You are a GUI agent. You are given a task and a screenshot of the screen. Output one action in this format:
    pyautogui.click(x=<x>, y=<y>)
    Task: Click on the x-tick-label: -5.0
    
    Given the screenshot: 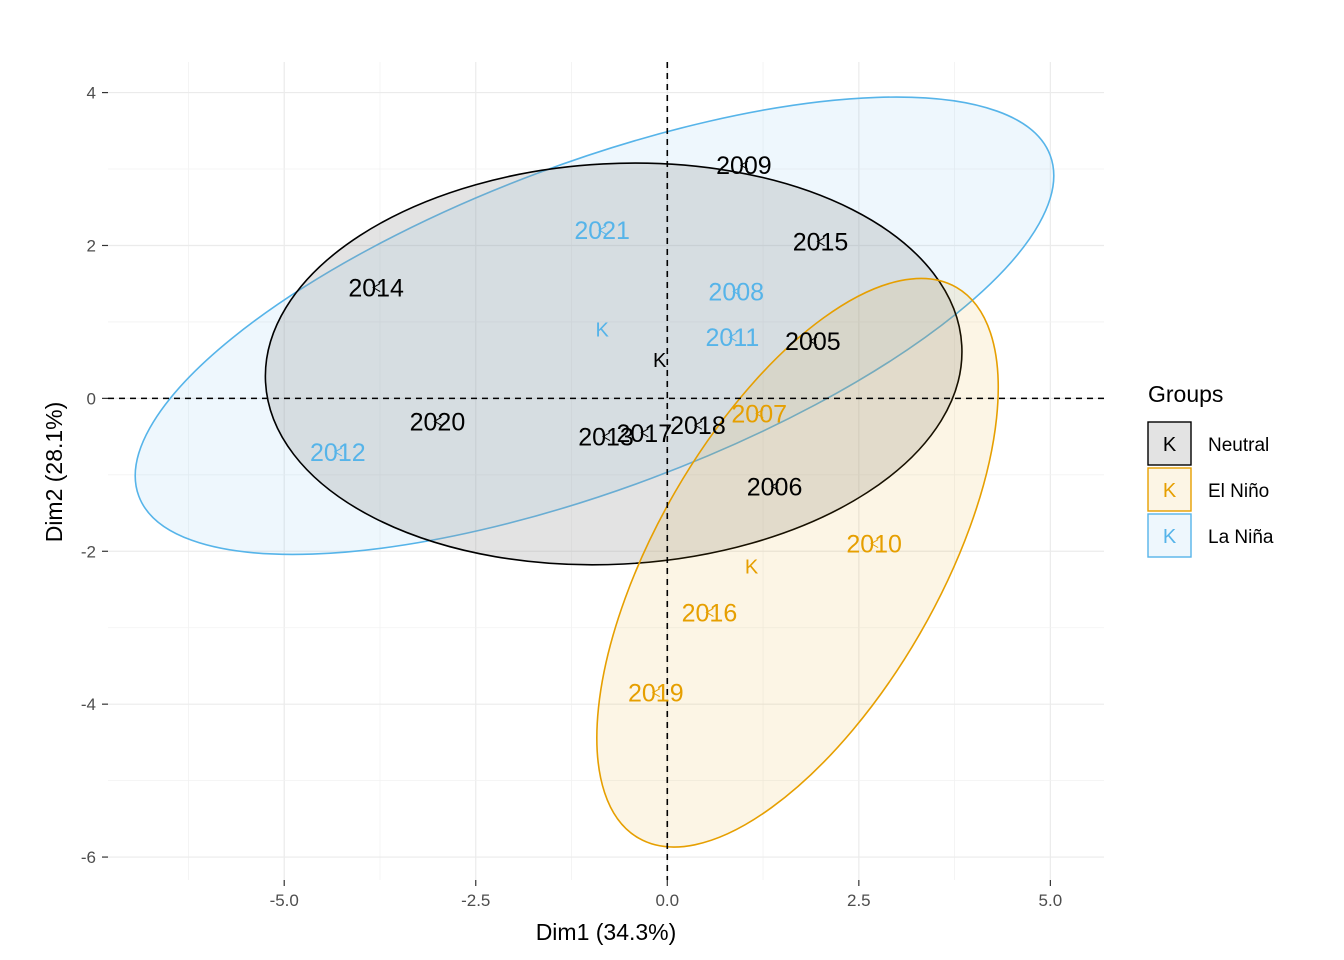 What is the action you would take?
    pyautogui.click(x=284, y=900)
    